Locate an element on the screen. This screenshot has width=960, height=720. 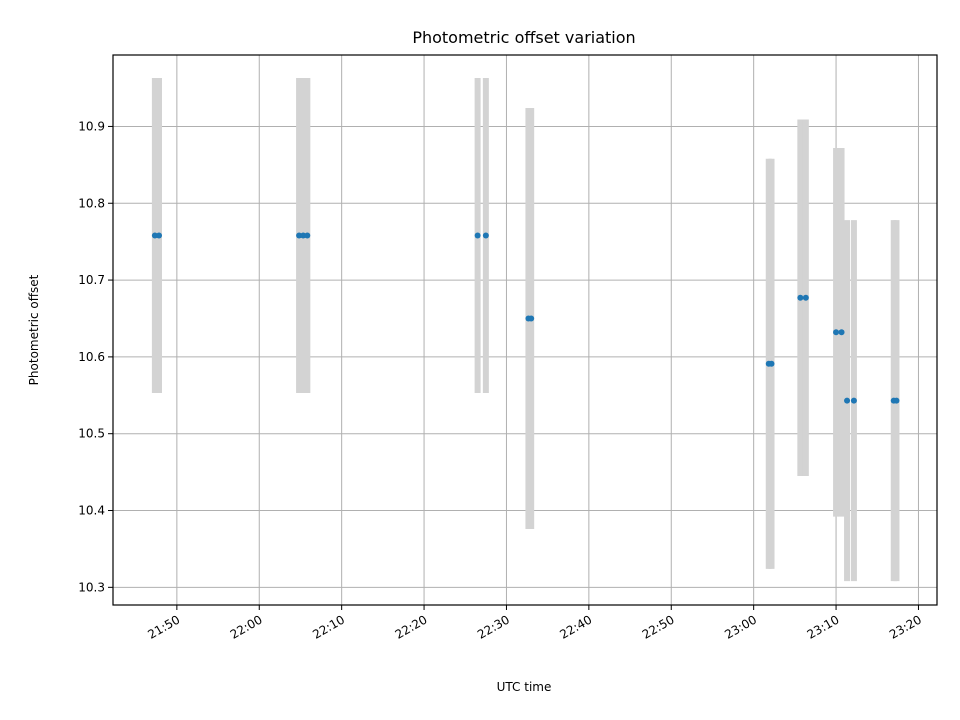
x-tick-label: 22:50 is located at coordinates (658, 626).